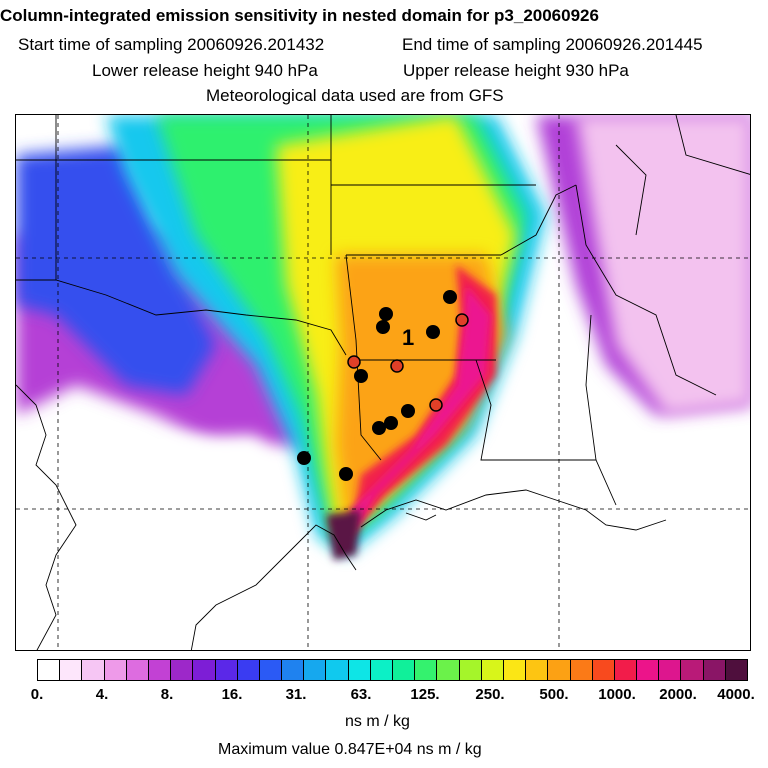 The height and width of the screenshot is (768, 768). Describe the element at coordinates (554, 694) in the screenshot. I see `colorbar-tick-label: 500.` at that location.